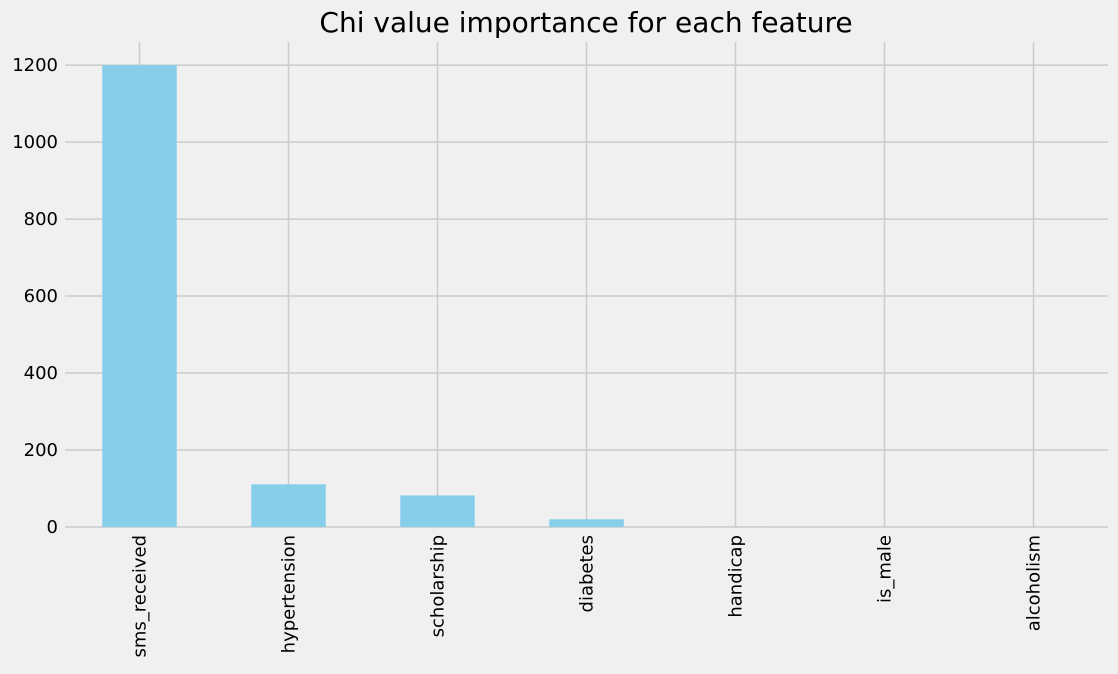 This screenshot has height=674, width=1118. Describe the element at coordinates (35, 65) in the screenshot. I see `y-tick-label: 1200` at that location.